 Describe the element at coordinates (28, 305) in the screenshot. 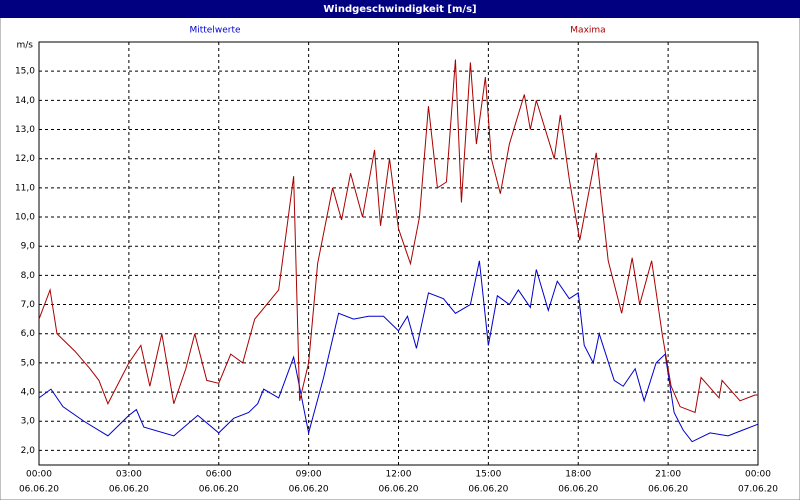

I see `y-tick-label: 7,0` at that location.